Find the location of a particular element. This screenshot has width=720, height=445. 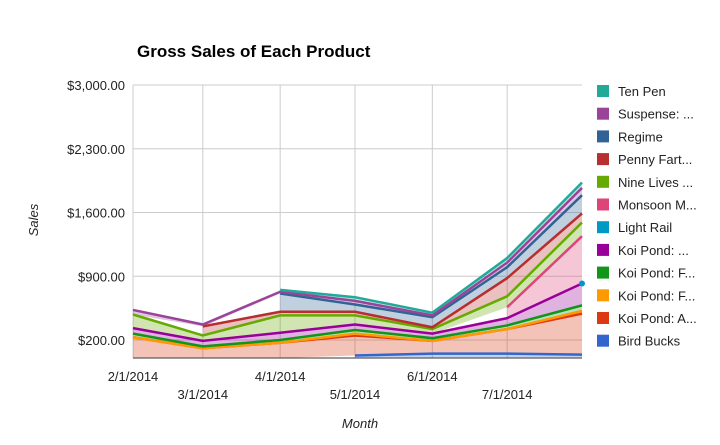

y-tick-label: $900.00 is located at coordinates (101, 276).